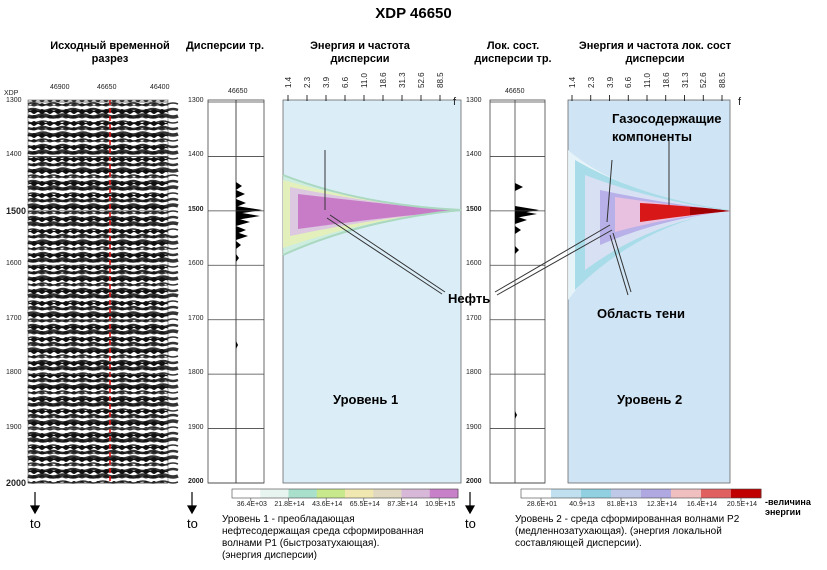  What do you see at coordinates (327, 504) in the screenshot?
I see `colorbar-tick-label: 43.6E+14` at bounding box center [327, 504].